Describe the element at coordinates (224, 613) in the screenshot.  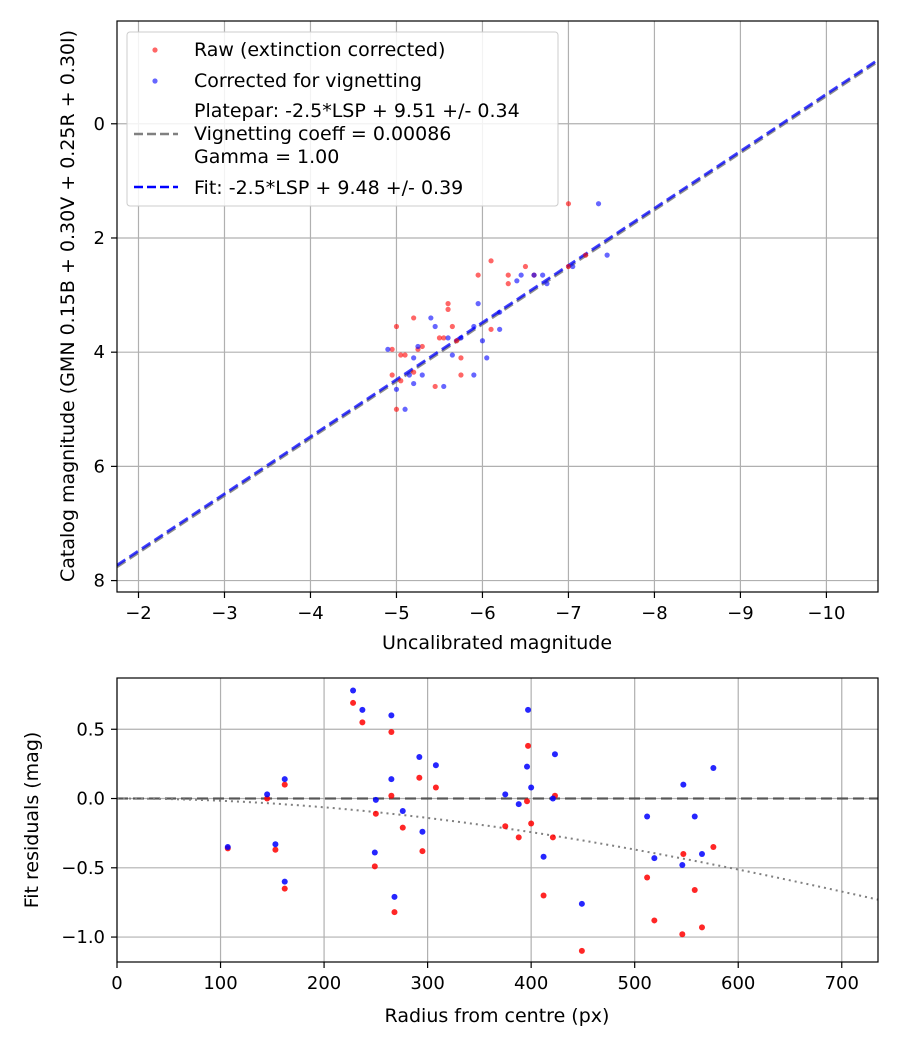
I see `x-tick-label: −3` at that location.